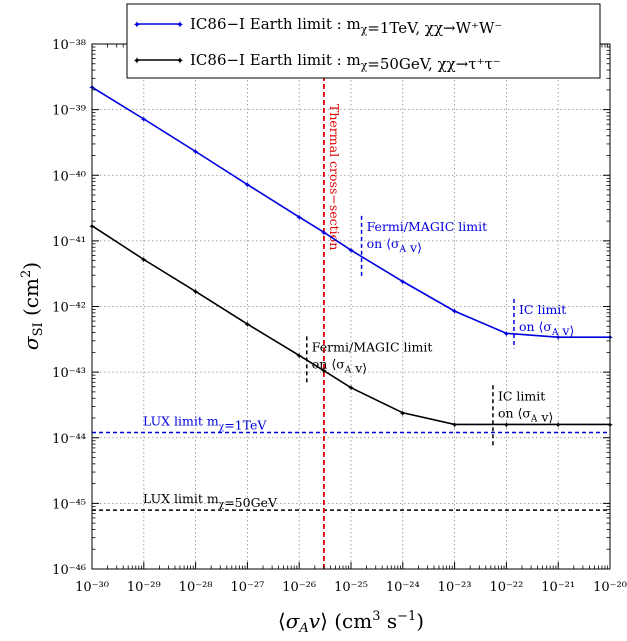 This screenshot has width=627, height=641. What do you see at coordinates (137, 25) in the screenshot?
I see `legend-marker-1tev: ✦` at bounding box center [137, 25].